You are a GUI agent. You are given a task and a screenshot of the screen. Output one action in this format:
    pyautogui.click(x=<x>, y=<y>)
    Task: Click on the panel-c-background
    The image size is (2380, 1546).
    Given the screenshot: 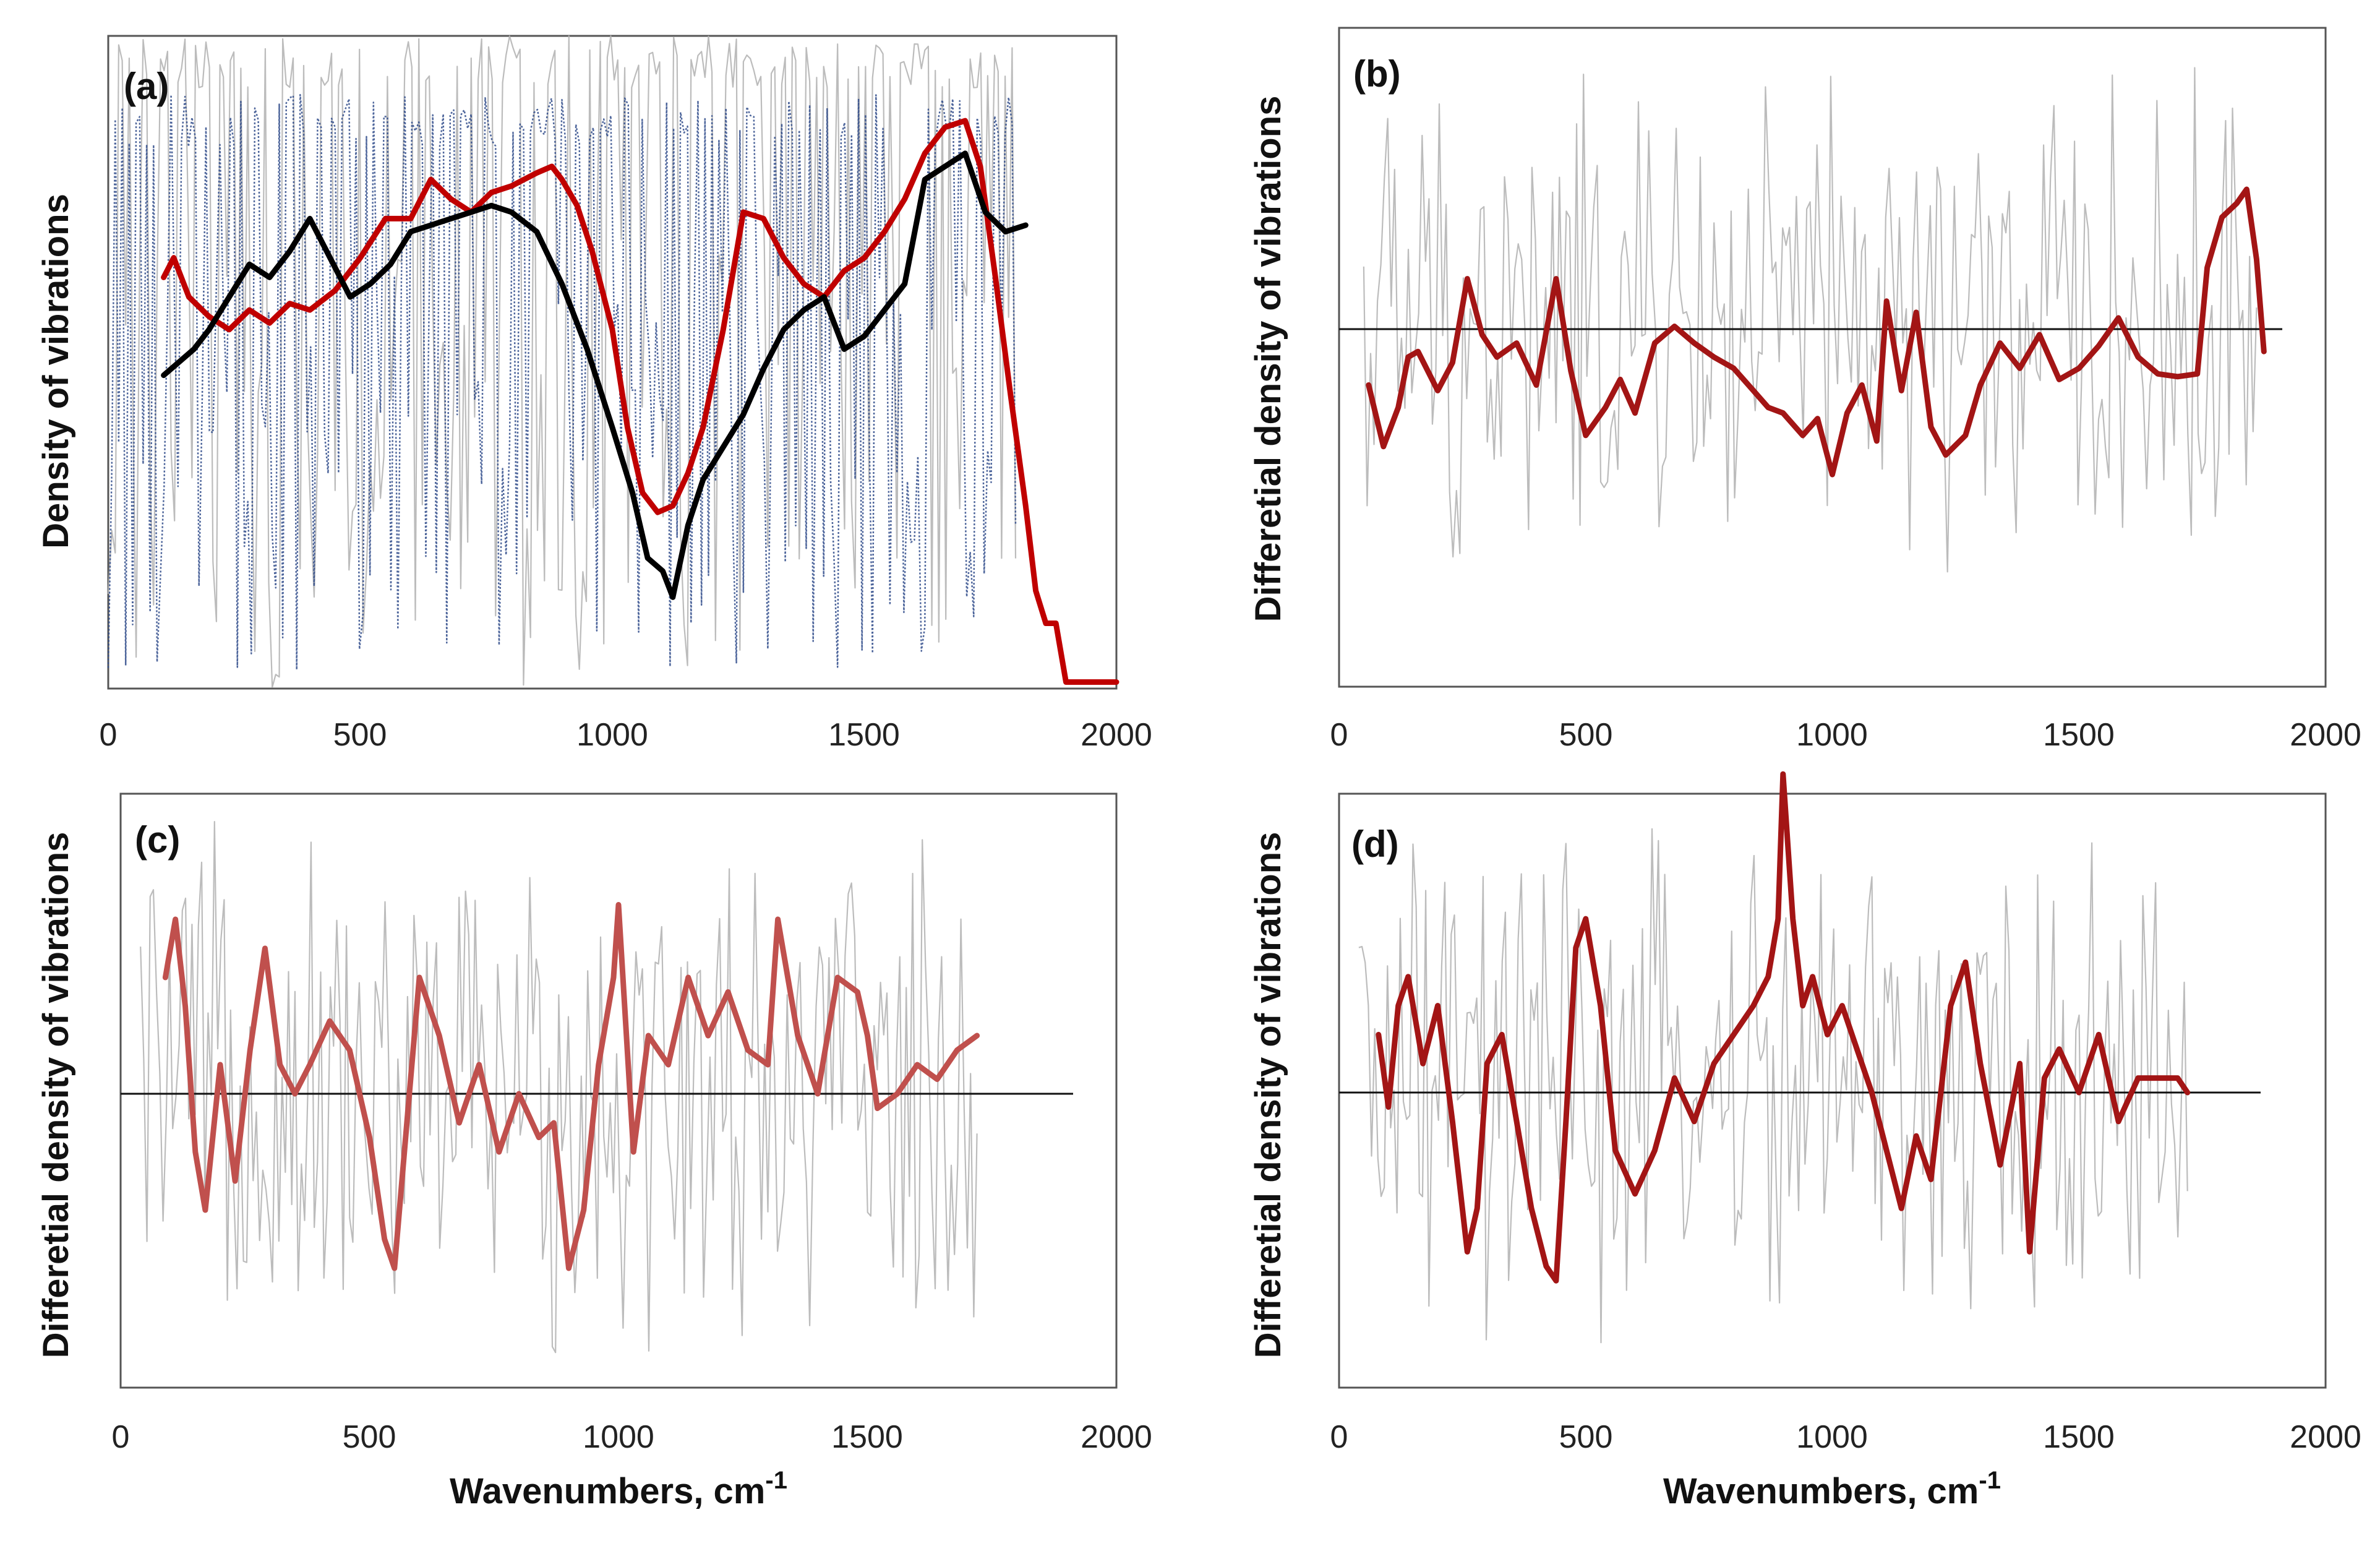 What is the action you would take?
    pyautogui.click(x=559, y=1087)
    